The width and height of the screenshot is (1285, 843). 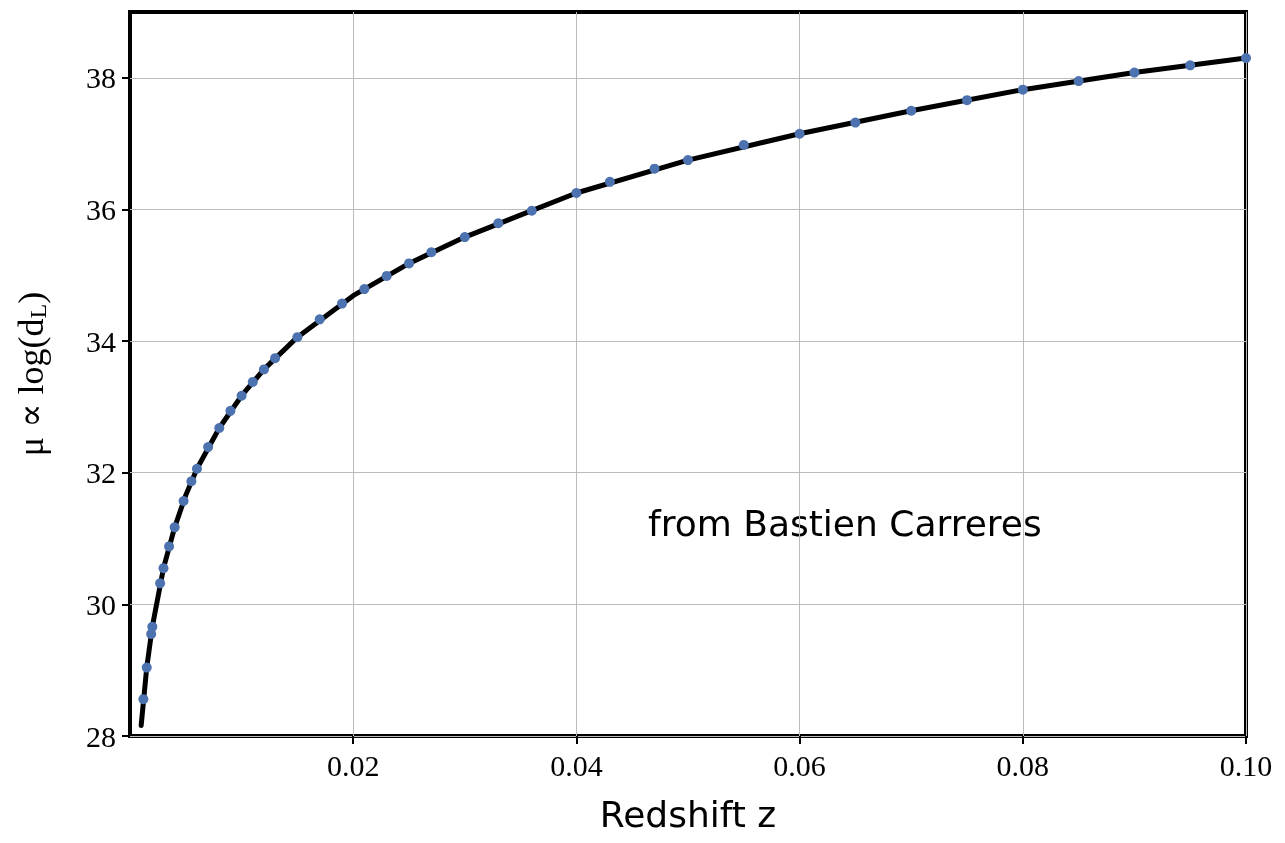 I want to click on annotation: from Bastien Carreres, so click(x=845, y=523).